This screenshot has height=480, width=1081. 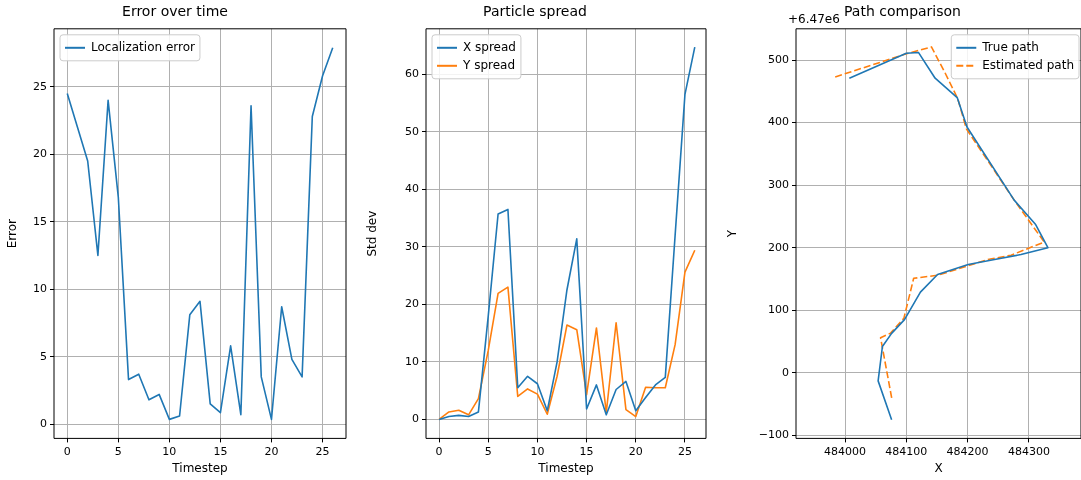 What do you see at coordinates (12, 233) in the screenshot?
I see `y-axis-title: Error` at bounding box center [12, 233].